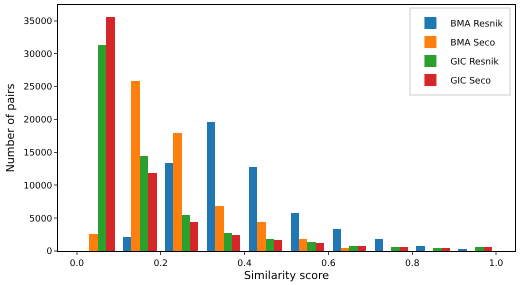  What do you see at coordinates (40, 219) in the screenshot?
I see `y-tick-label: 5000` at bounding box center [40, 219].